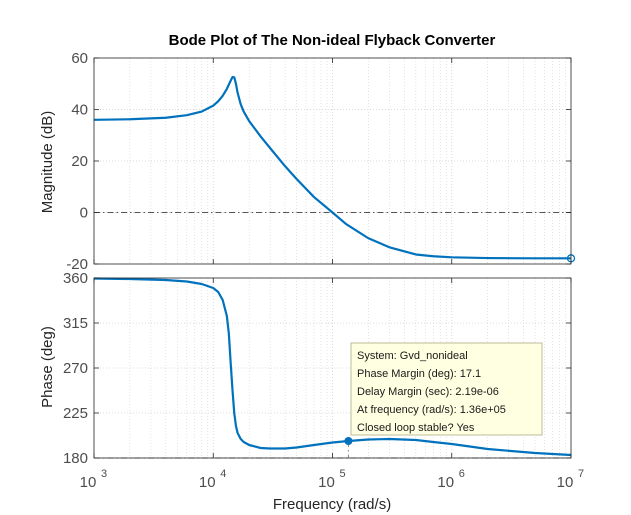 The width and height of the screenshot is (631, 515). I want to click on xtick-exponent: 3, so click(104, 474).